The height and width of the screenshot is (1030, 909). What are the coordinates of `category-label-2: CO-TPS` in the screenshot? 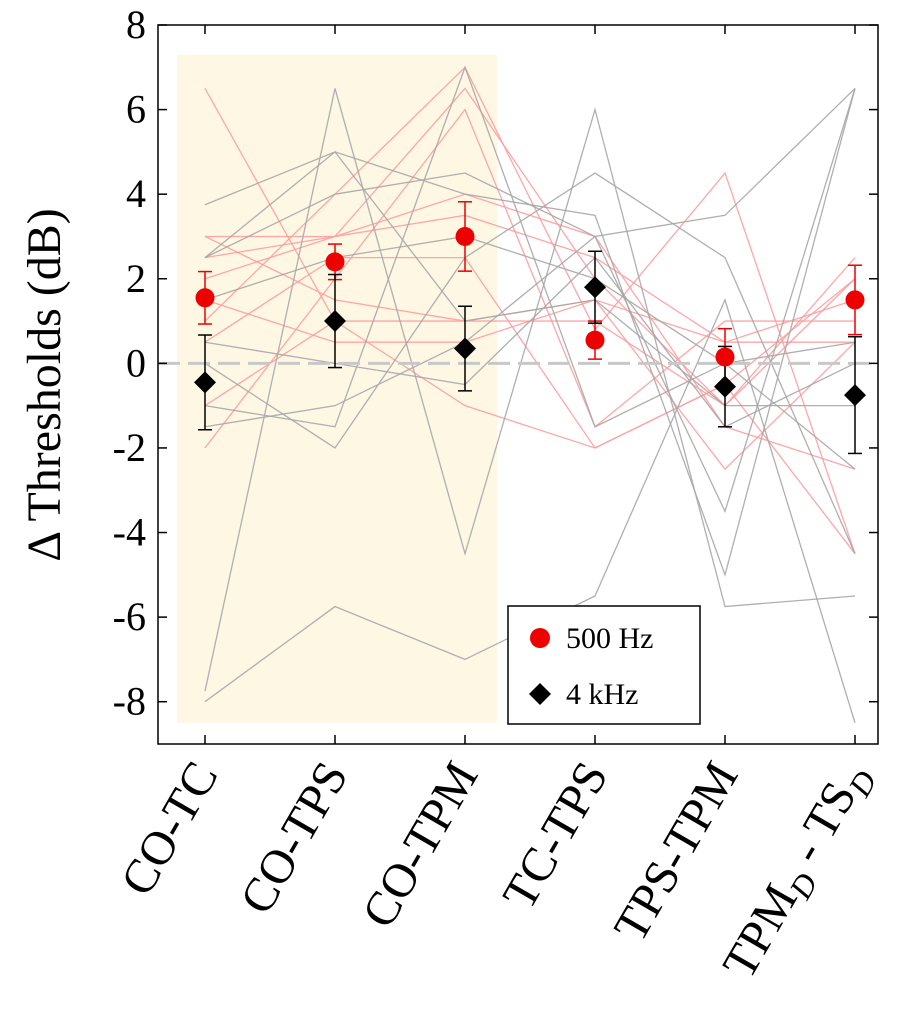 It's located at (294, 838).